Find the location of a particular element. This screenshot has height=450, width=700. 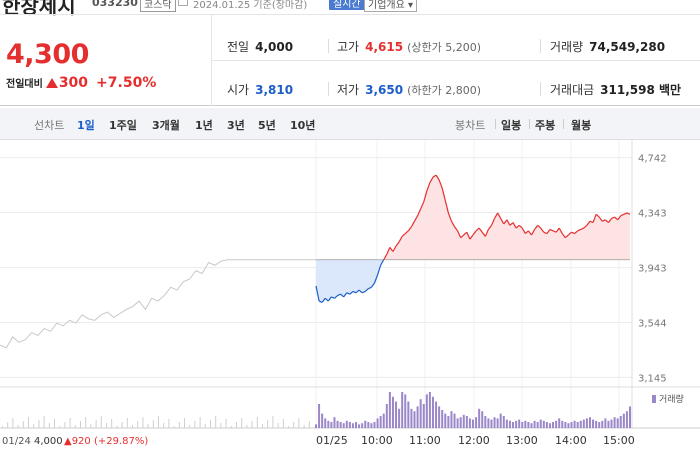

x-tick-label: 14:00 is located at coordinates (571, 440).